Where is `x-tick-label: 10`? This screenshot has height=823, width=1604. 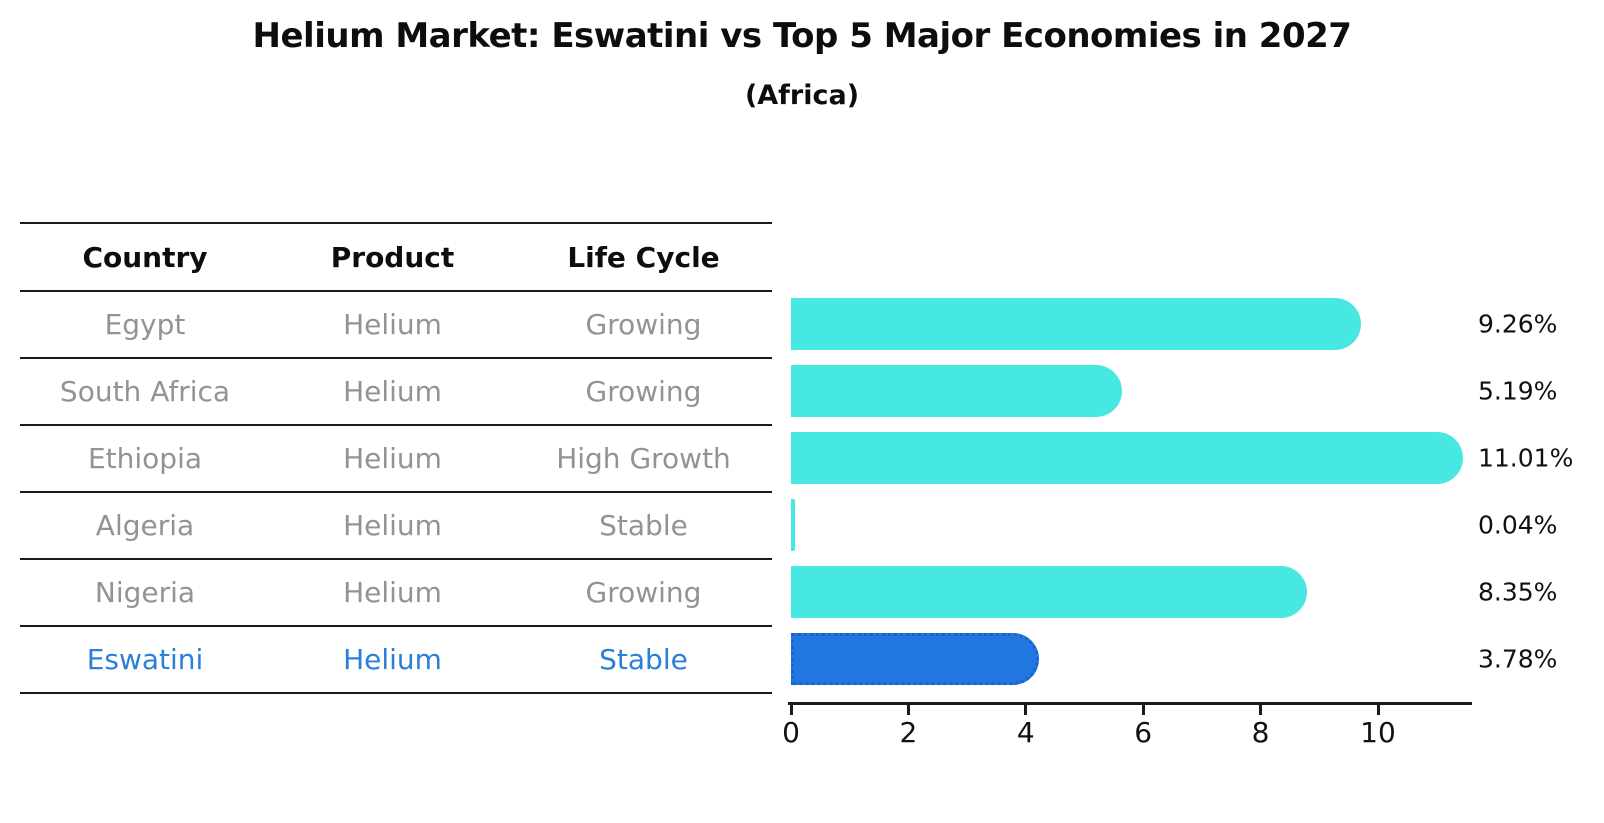 x-tick-label: 10 is located at coordinates (1378, 732).